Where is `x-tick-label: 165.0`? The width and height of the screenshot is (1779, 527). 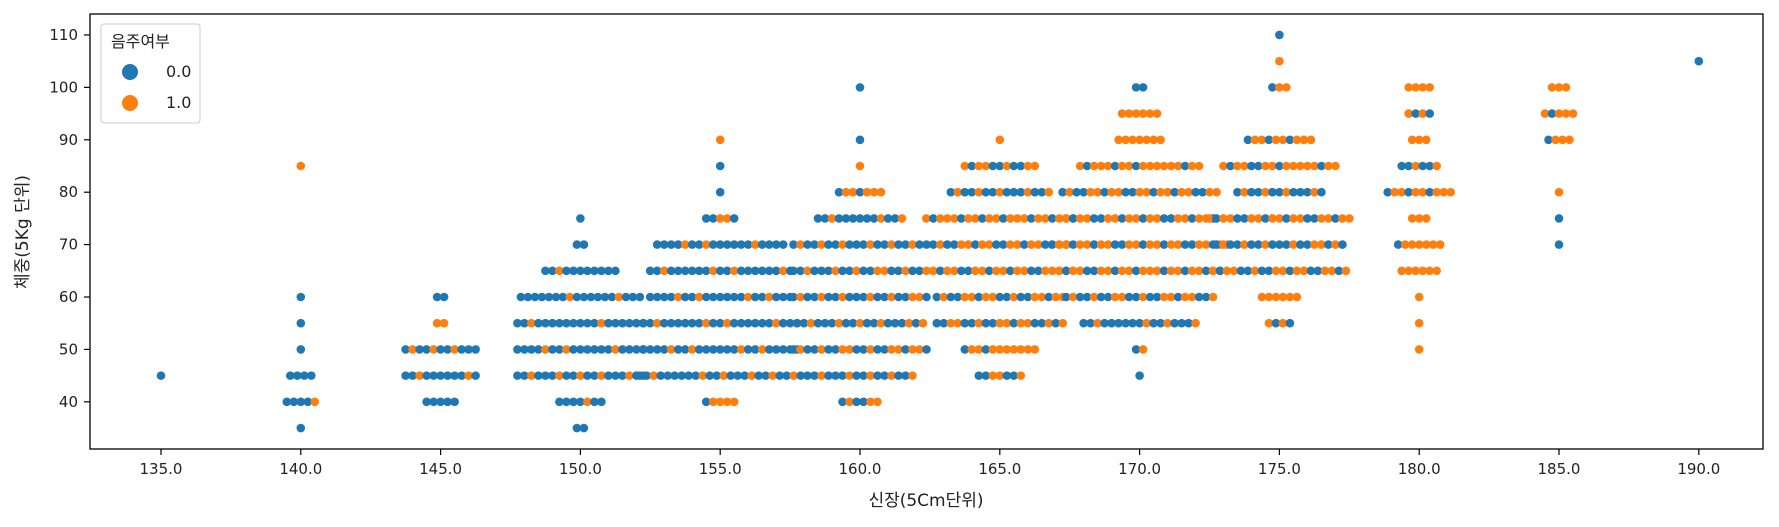
x-tick-label: 165.0 is located at coordinates (999, 469).